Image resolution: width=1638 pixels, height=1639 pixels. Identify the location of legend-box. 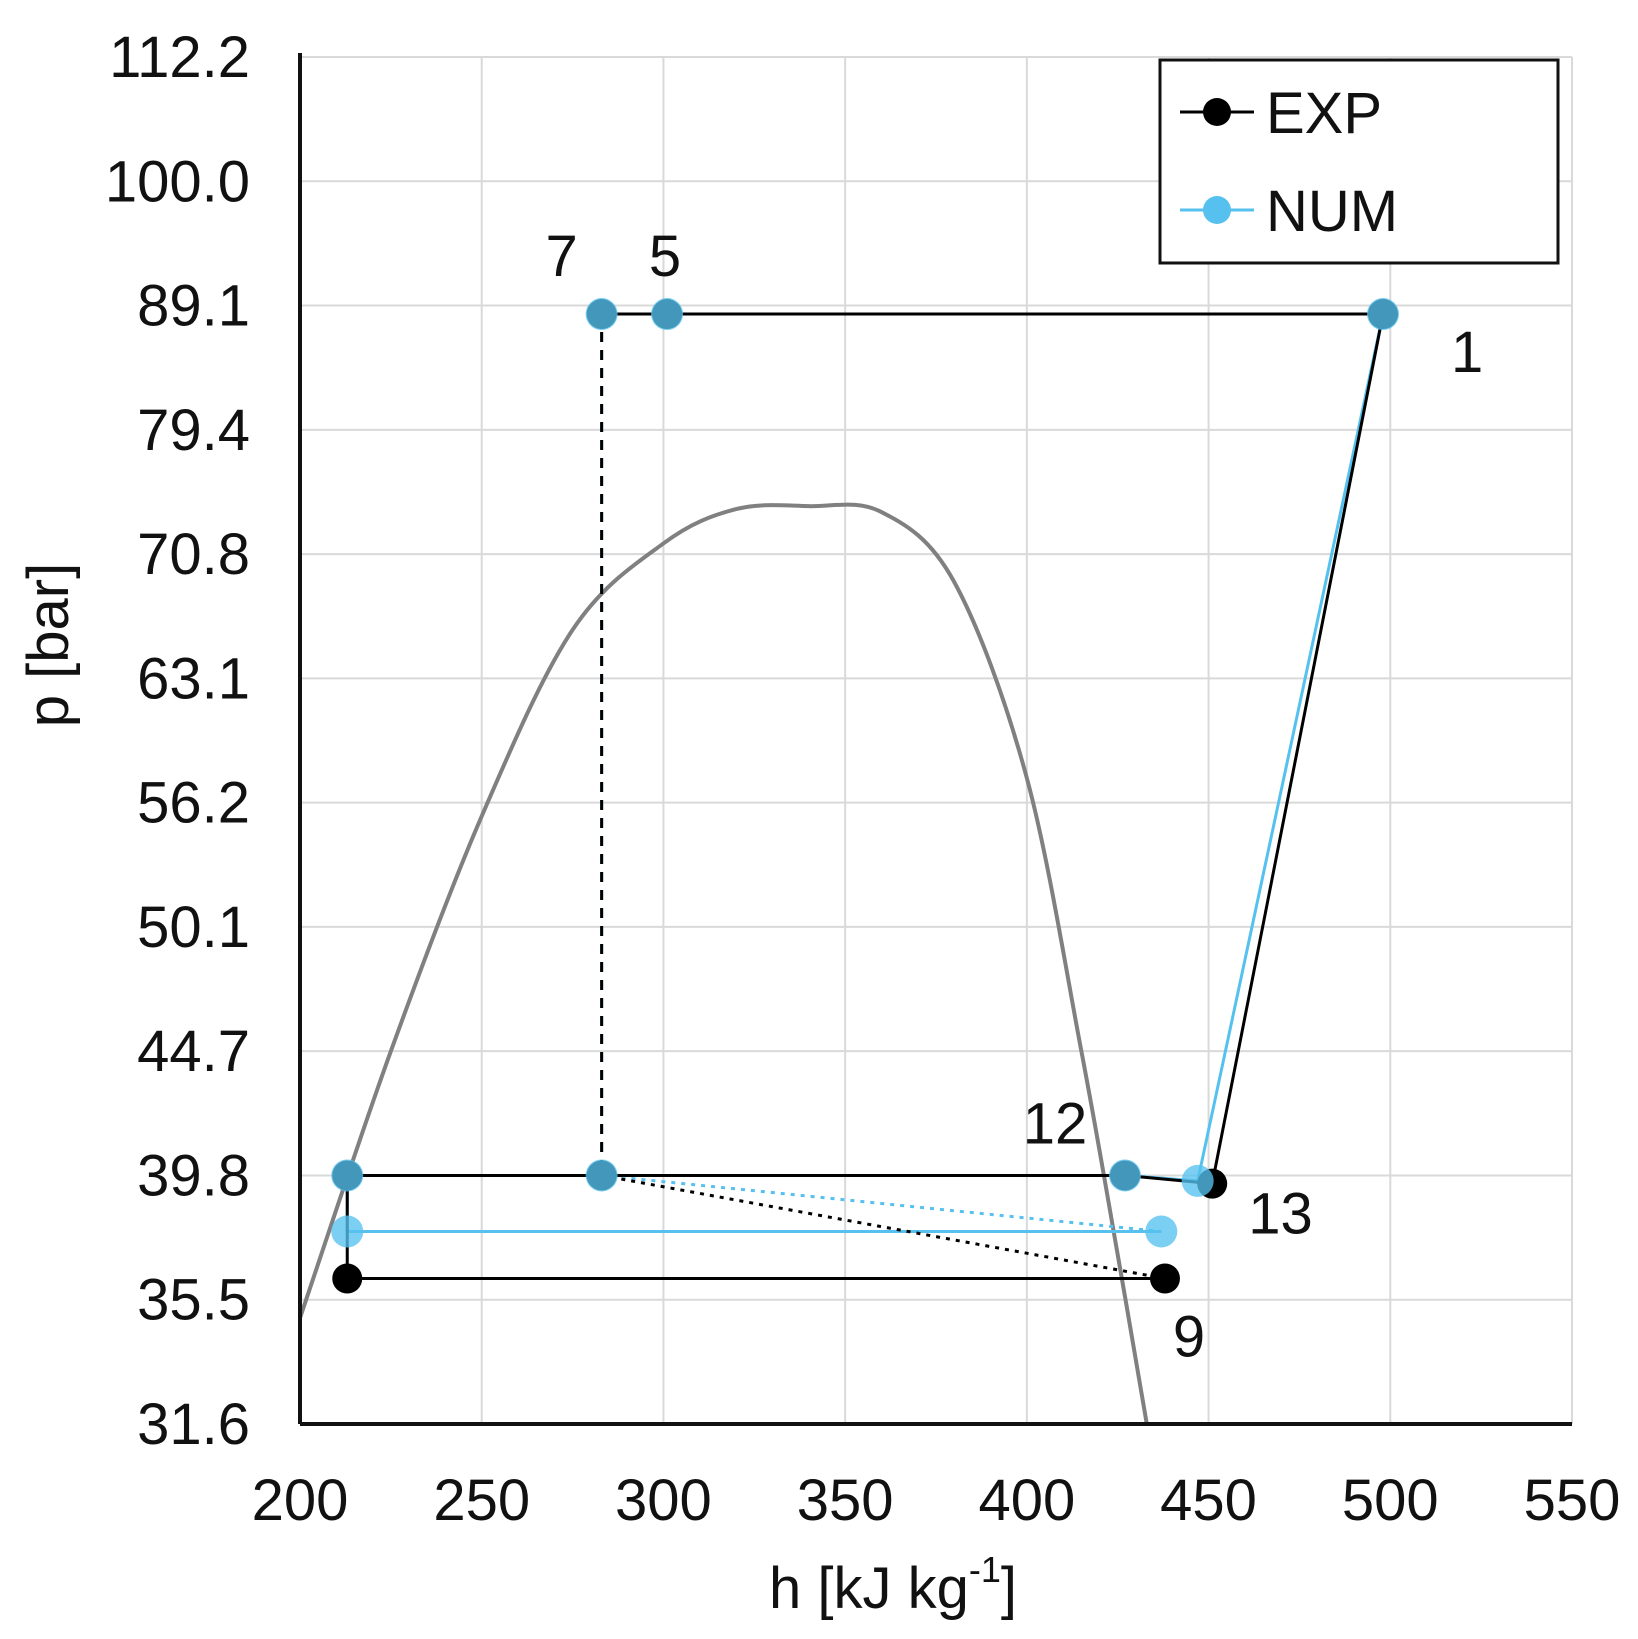
(1359, 161).